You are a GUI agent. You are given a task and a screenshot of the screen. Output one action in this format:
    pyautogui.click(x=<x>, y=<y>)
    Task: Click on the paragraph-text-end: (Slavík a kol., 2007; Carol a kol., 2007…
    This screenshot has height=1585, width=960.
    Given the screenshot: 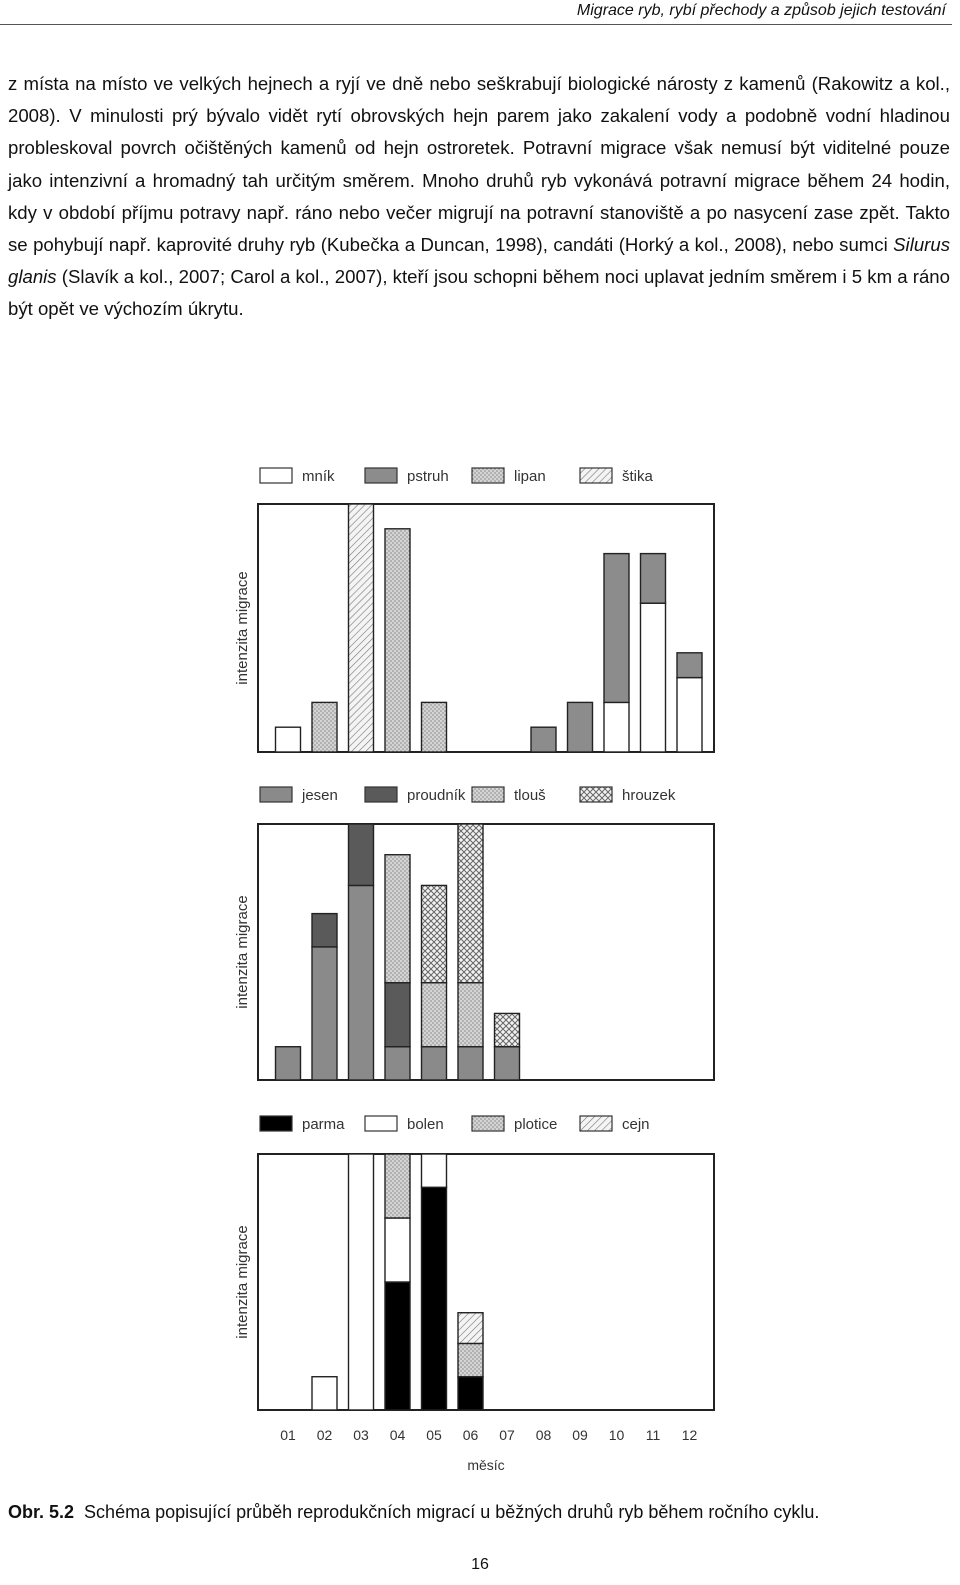 What is the action you would take?
    pyautogui.click(x=479, y=293)
    